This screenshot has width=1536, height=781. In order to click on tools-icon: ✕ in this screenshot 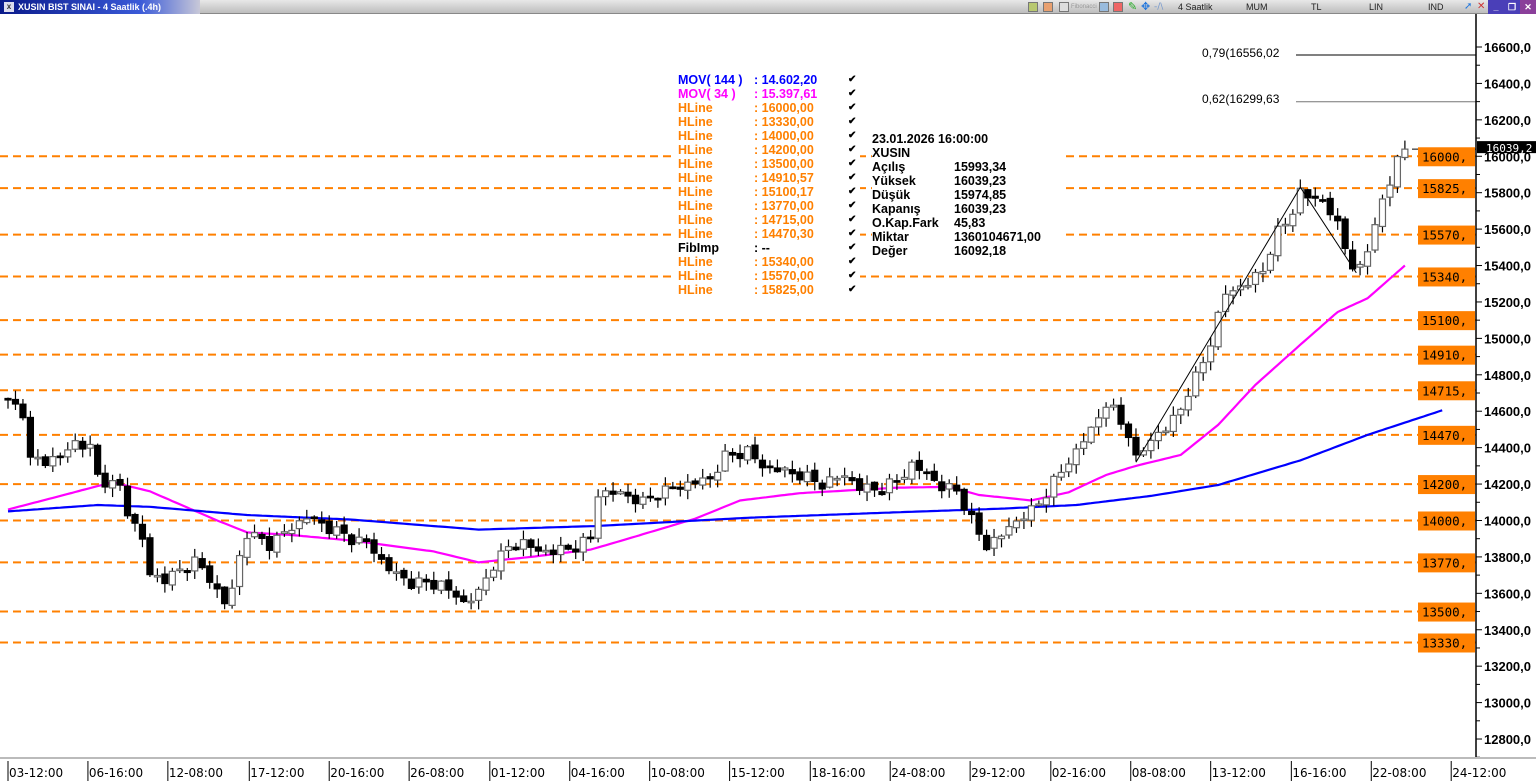, I will do `click(1481, 6)`.